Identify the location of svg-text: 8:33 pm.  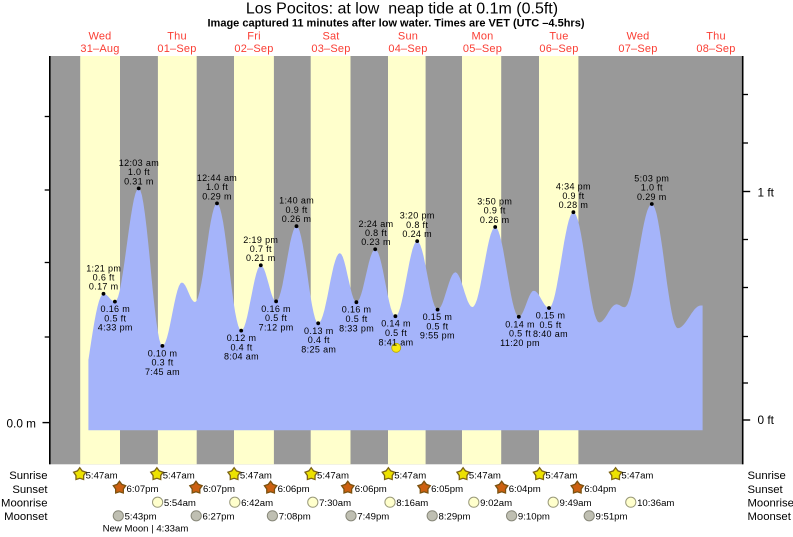
(356, 328).